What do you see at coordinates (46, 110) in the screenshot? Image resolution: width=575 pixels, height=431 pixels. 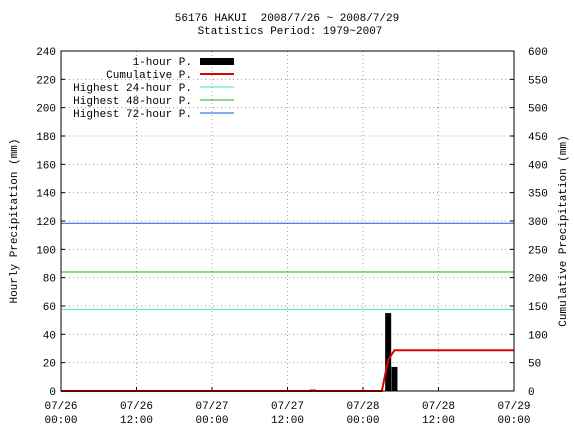 I see `y-tick-label: 200` at bounding box center [46, 110].